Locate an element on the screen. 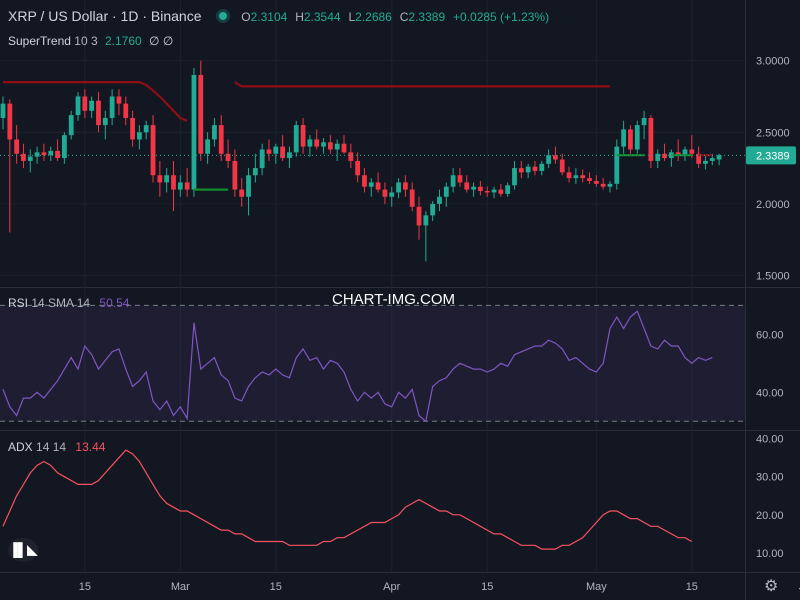 The height and width of the screenshot is (600, 800). adx-line is located at coordinates (347, 499).